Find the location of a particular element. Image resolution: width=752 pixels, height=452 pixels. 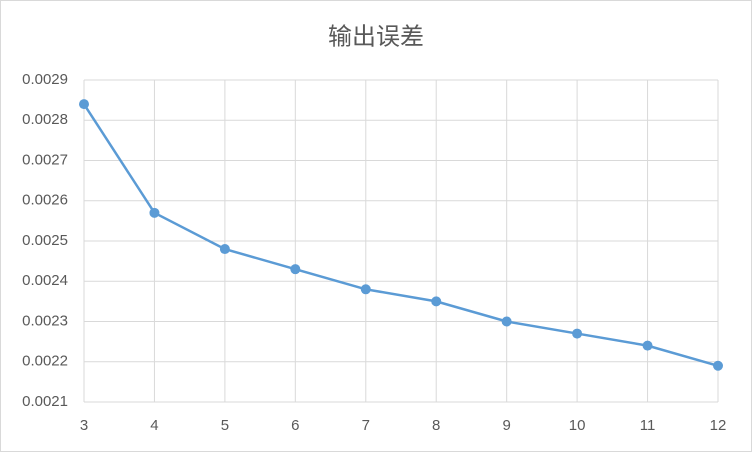

x-tick-label: 6 is located at coordinates (295, 425).